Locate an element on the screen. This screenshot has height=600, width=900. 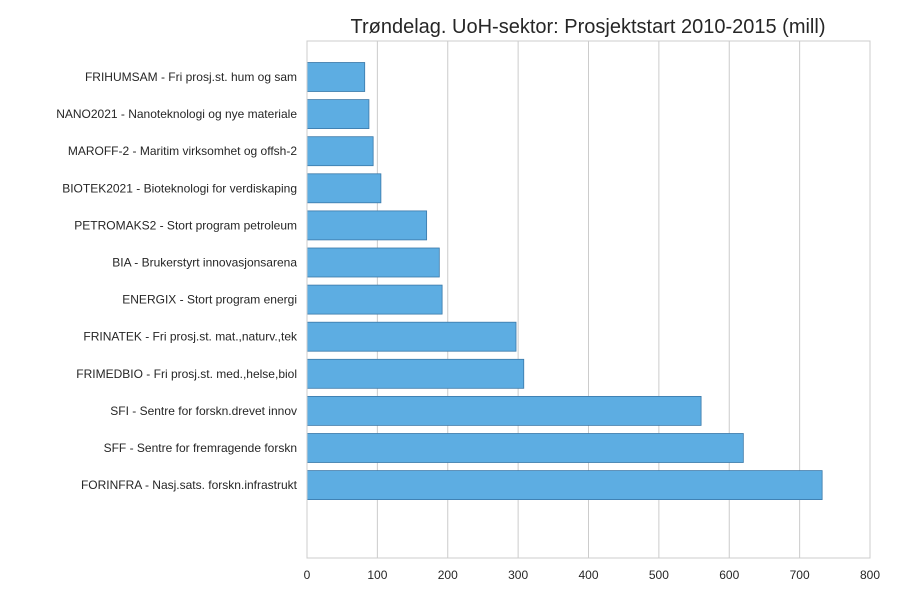
x-tick-label: 0 is located at coordinates (307, 575).